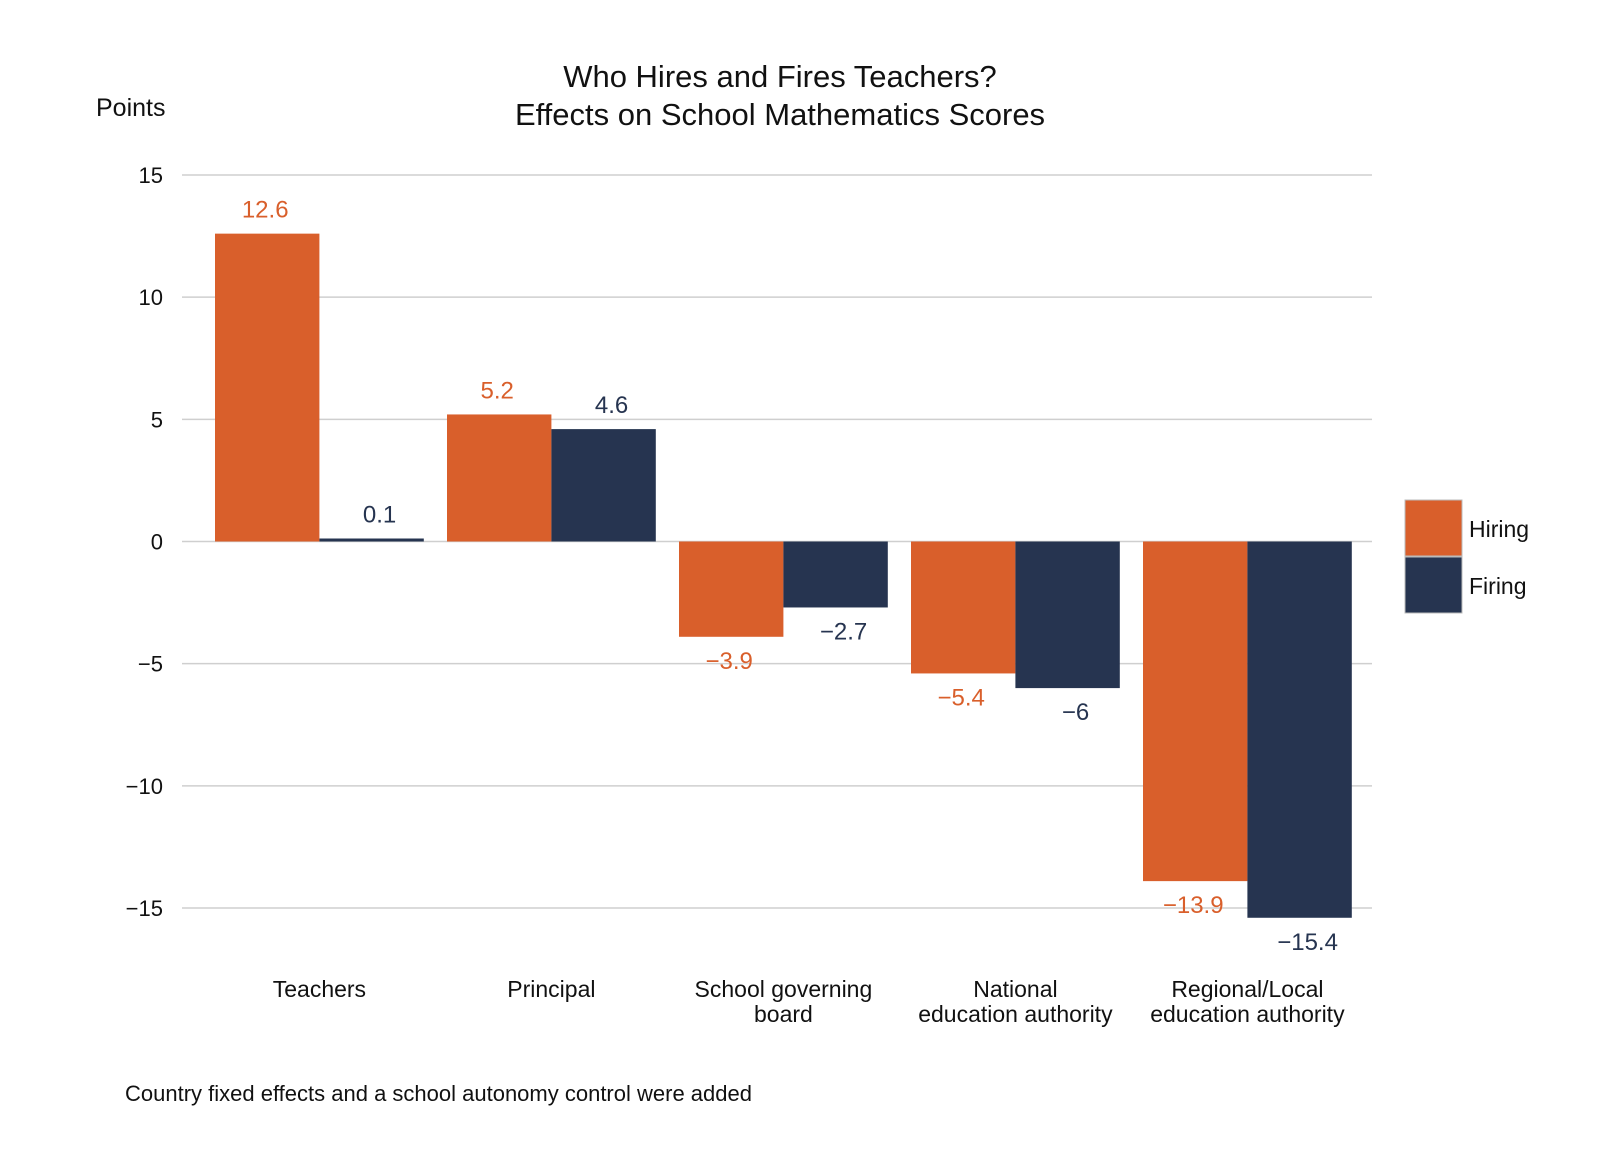  Describe the element at coordinates (780, 114) in the screenshot. I see `chart-title-line-2: Effects on School Mathematics Scores` at that location.